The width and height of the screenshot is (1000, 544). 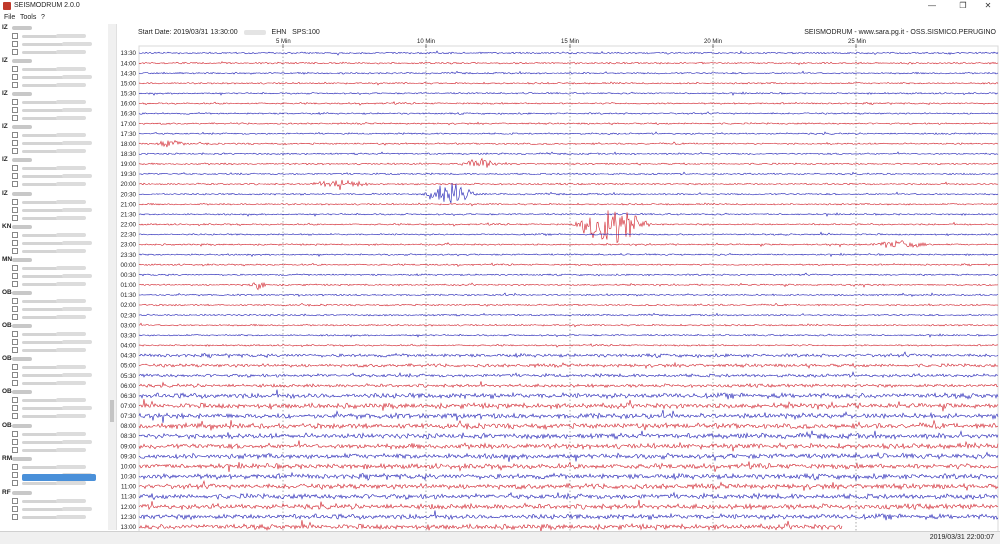 What do you see at coordinates (988, 5) in the screenshot?
I see `close-button: ✕` at bounding box center [988, 5].